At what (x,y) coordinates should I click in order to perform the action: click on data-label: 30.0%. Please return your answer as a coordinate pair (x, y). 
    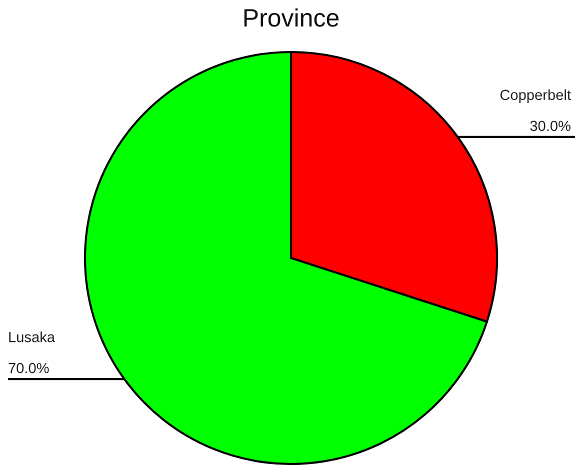
    Looking at the image, I should click on (550, 126).